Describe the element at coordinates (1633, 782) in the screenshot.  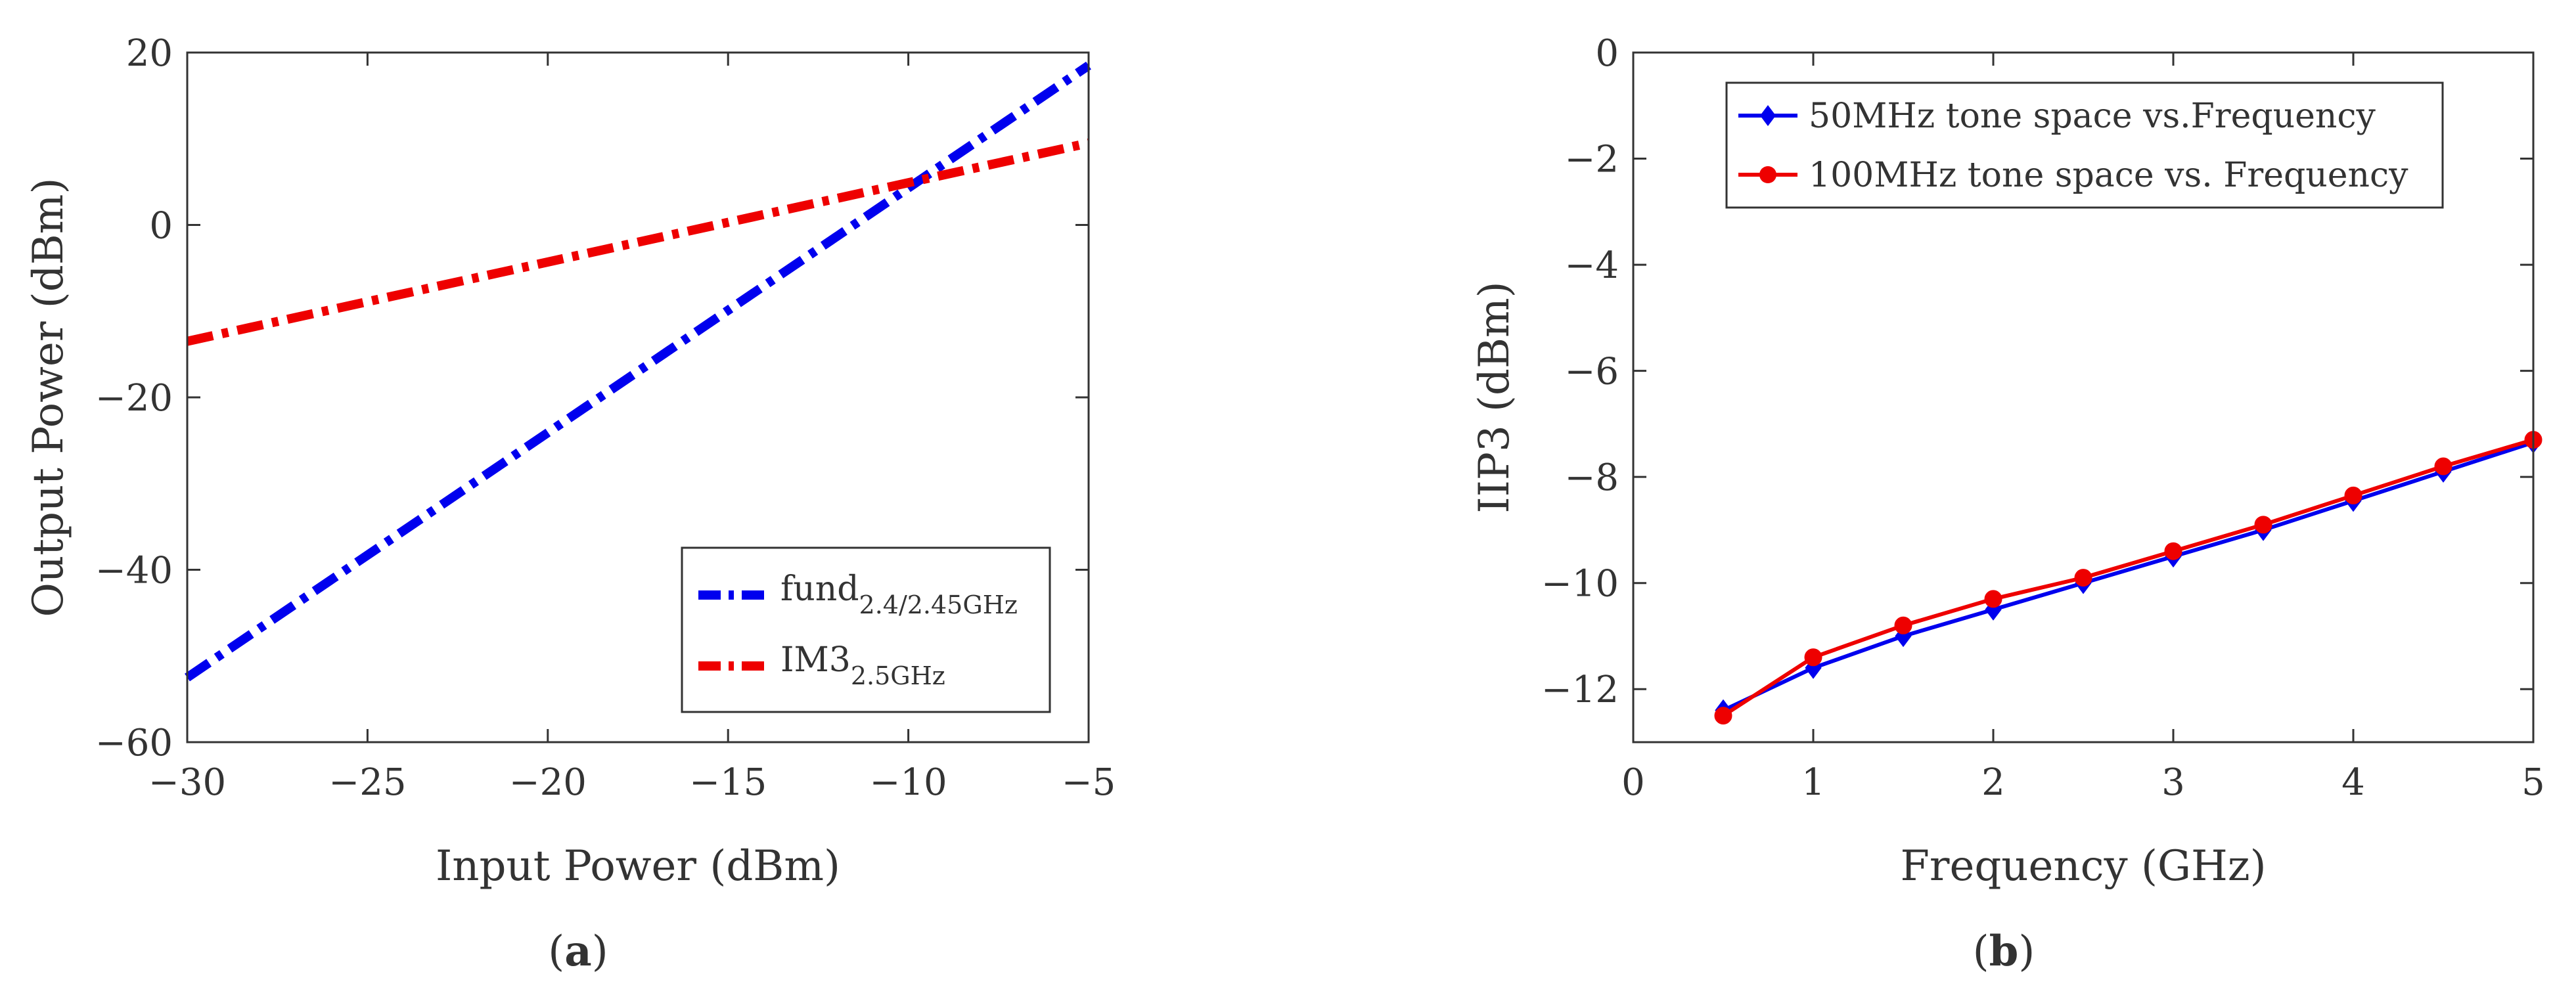
I see `x-tick-label: 0` at that location.